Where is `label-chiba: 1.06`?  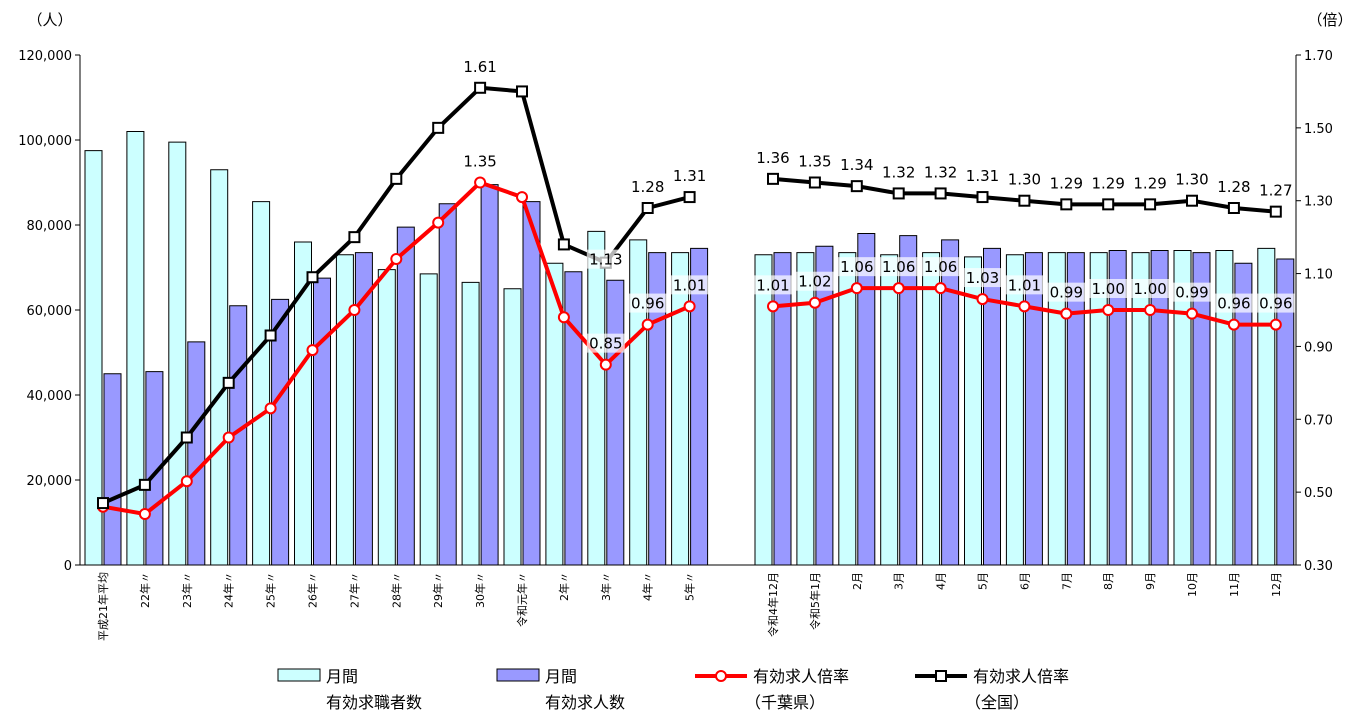
label-chiba: 1.06 is located at coordinates (856, 267).